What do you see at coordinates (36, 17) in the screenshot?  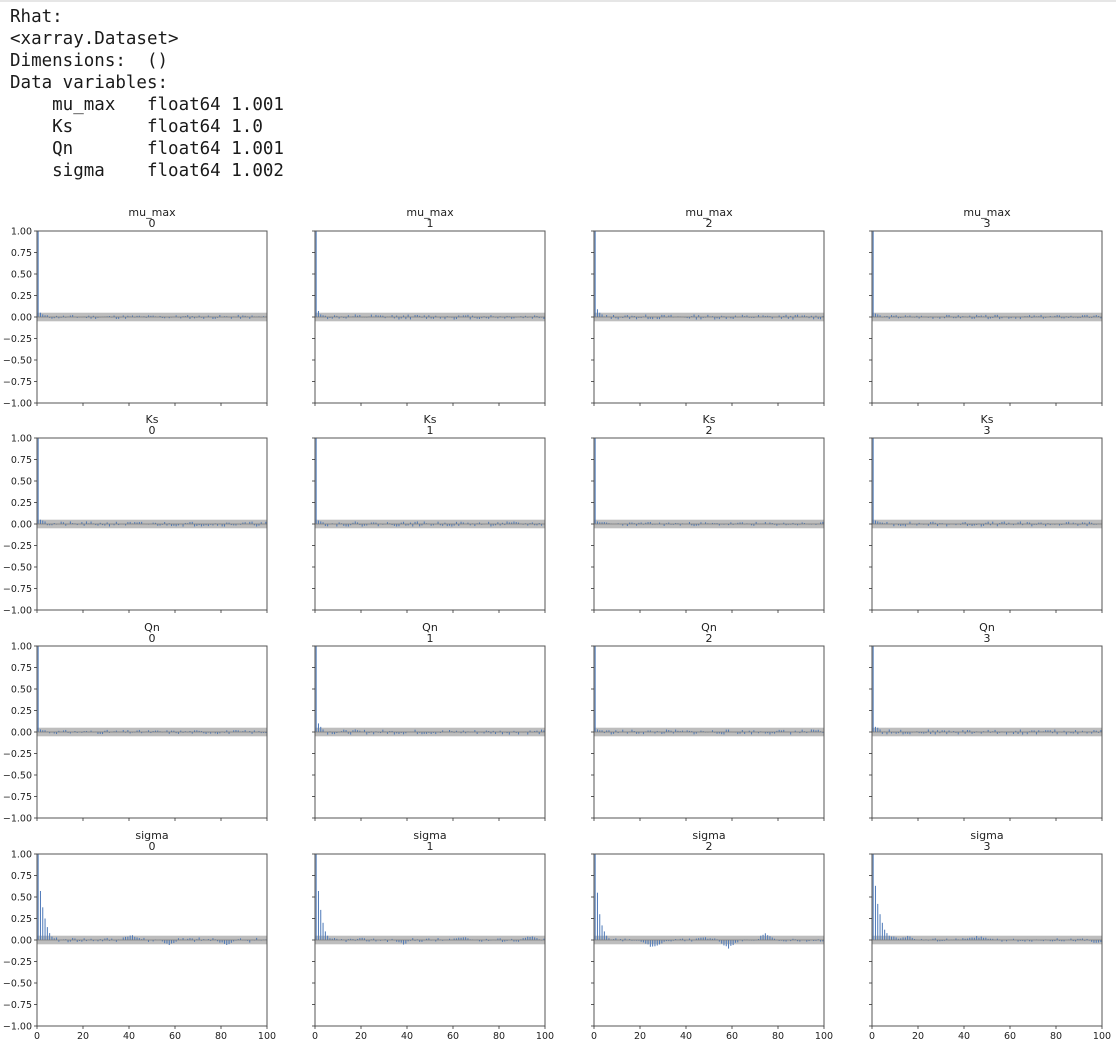 I see `output-line: Rhat:` at bounding box center [36, 17].